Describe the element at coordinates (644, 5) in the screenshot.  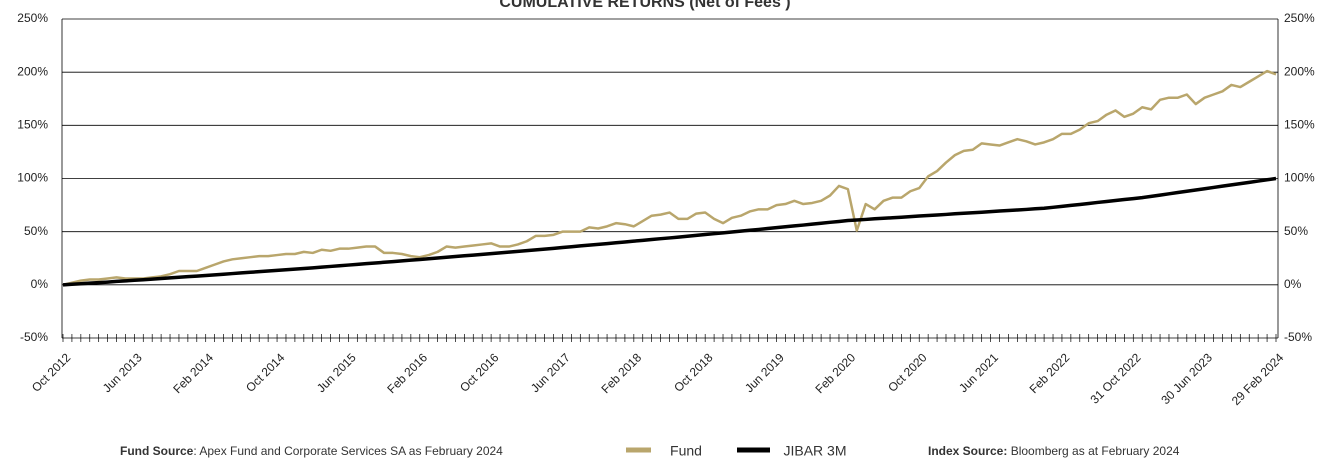
I see `chart-title: CUMULATIVE RETURNS (Net of Fees )` at that location.